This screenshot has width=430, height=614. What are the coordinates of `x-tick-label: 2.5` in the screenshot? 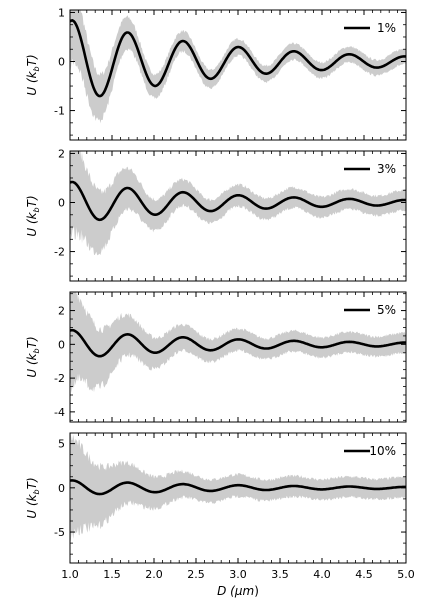 It's located at (196, 574).